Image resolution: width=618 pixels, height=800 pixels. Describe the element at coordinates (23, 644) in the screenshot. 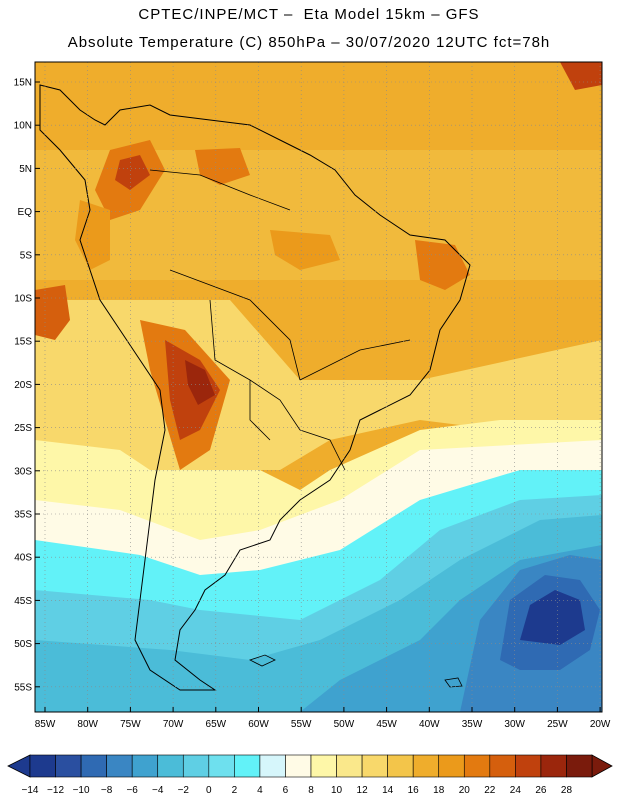

I see `latitude-label: 50S` at that location.